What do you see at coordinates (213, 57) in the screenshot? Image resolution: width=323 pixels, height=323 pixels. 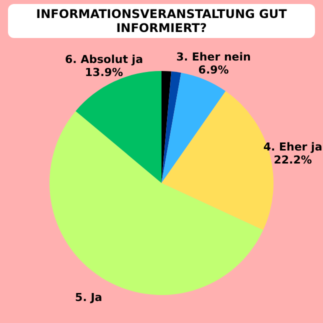 I see `slice-label: 3. Eher nein` at bounding box center [213, 57].